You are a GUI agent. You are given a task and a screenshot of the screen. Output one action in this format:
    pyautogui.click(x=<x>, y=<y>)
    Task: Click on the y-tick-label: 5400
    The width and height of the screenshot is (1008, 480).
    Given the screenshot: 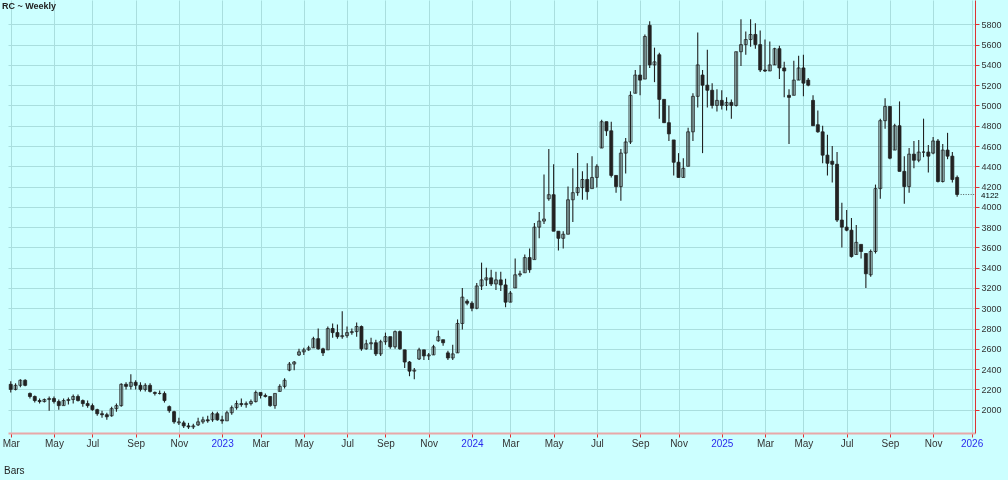 What is the action you would take?
    pyautogui.click(x=991, y=65)
    